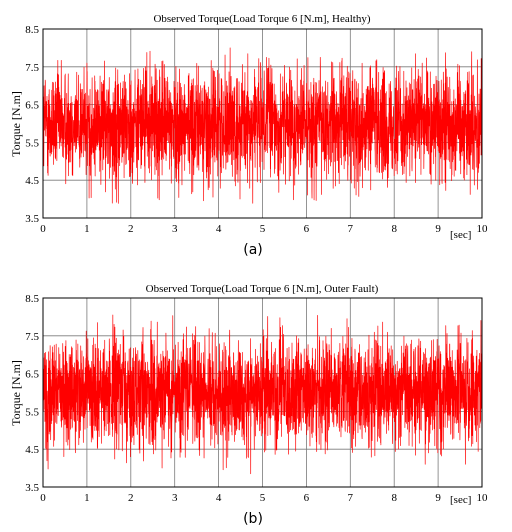 Image resolution: width=512 pixels, height=532 pixels. Describe the element at coordinates (32, 124) in the screenshot. I see `y-ticks-a: 3.5 4.5 5.5 6.5 7.5 8.5` at that location.